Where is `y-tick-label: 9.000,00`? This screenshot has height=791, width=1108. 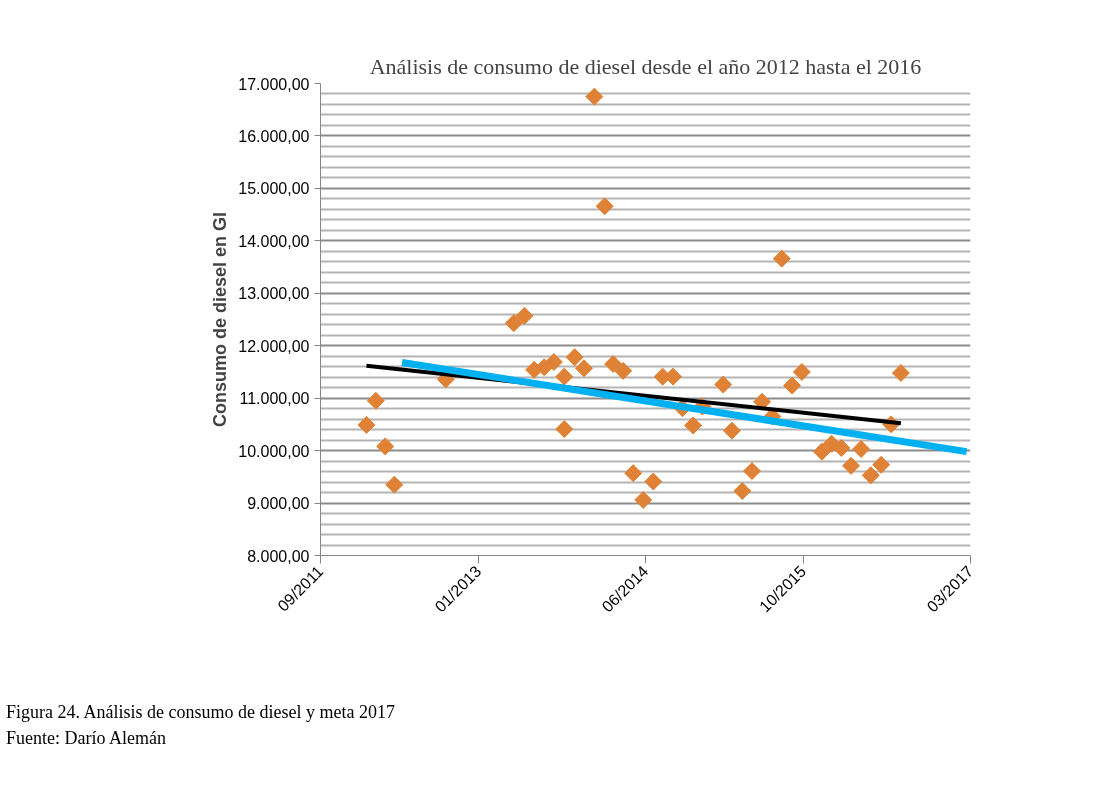 y-tick-label: 9.000,00 is located at coordinates (278, 504).